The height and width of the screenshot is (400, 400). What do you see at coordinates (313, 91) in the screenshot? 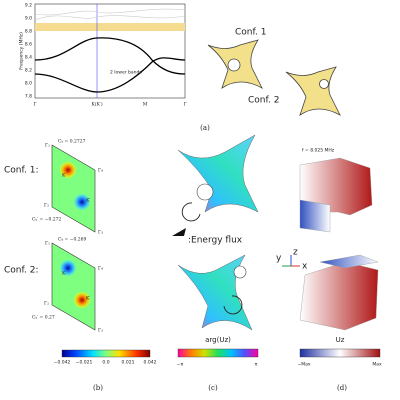
I see `unit-cell-conf2` at bounding box center [313, 91].